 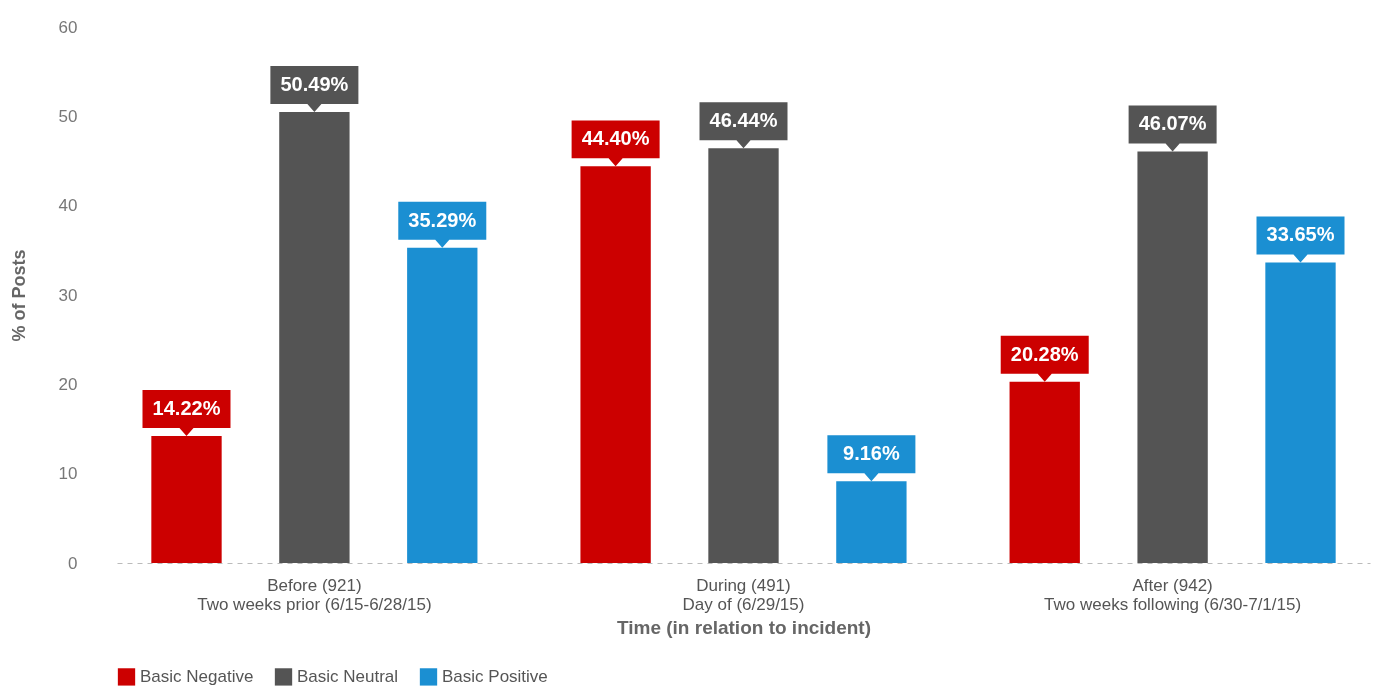 I want to click on x-tick-label: After (942) Two weeks following (6/30-7/1/15), so click(x=1173, y=594).